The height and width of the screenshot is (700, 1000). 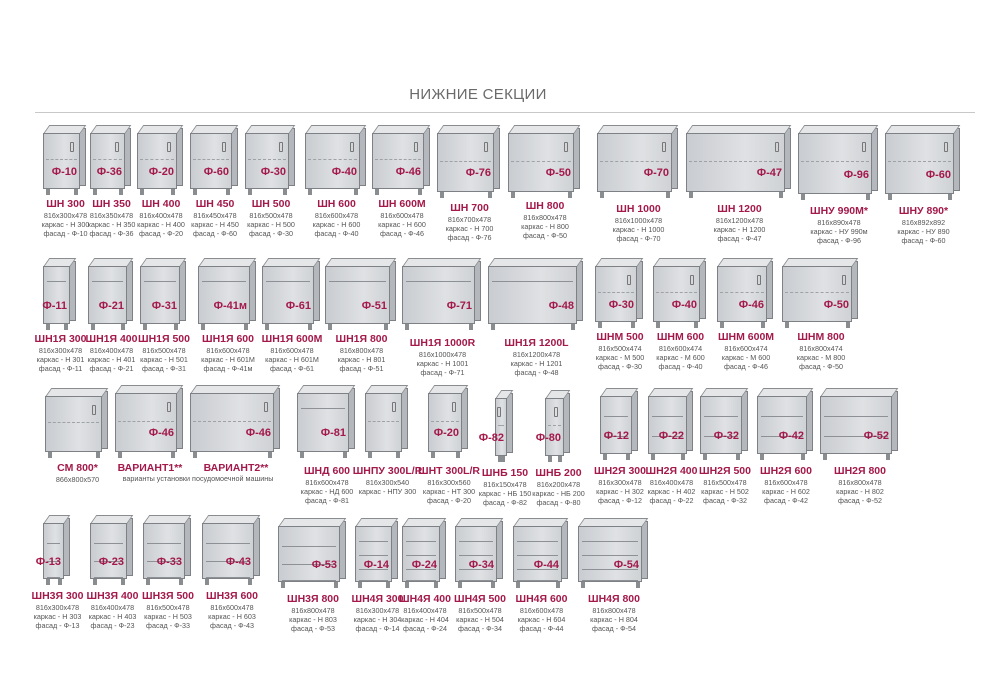 I want to click on cabinet-drawing: Ф-23, so click(x=112, y=550).